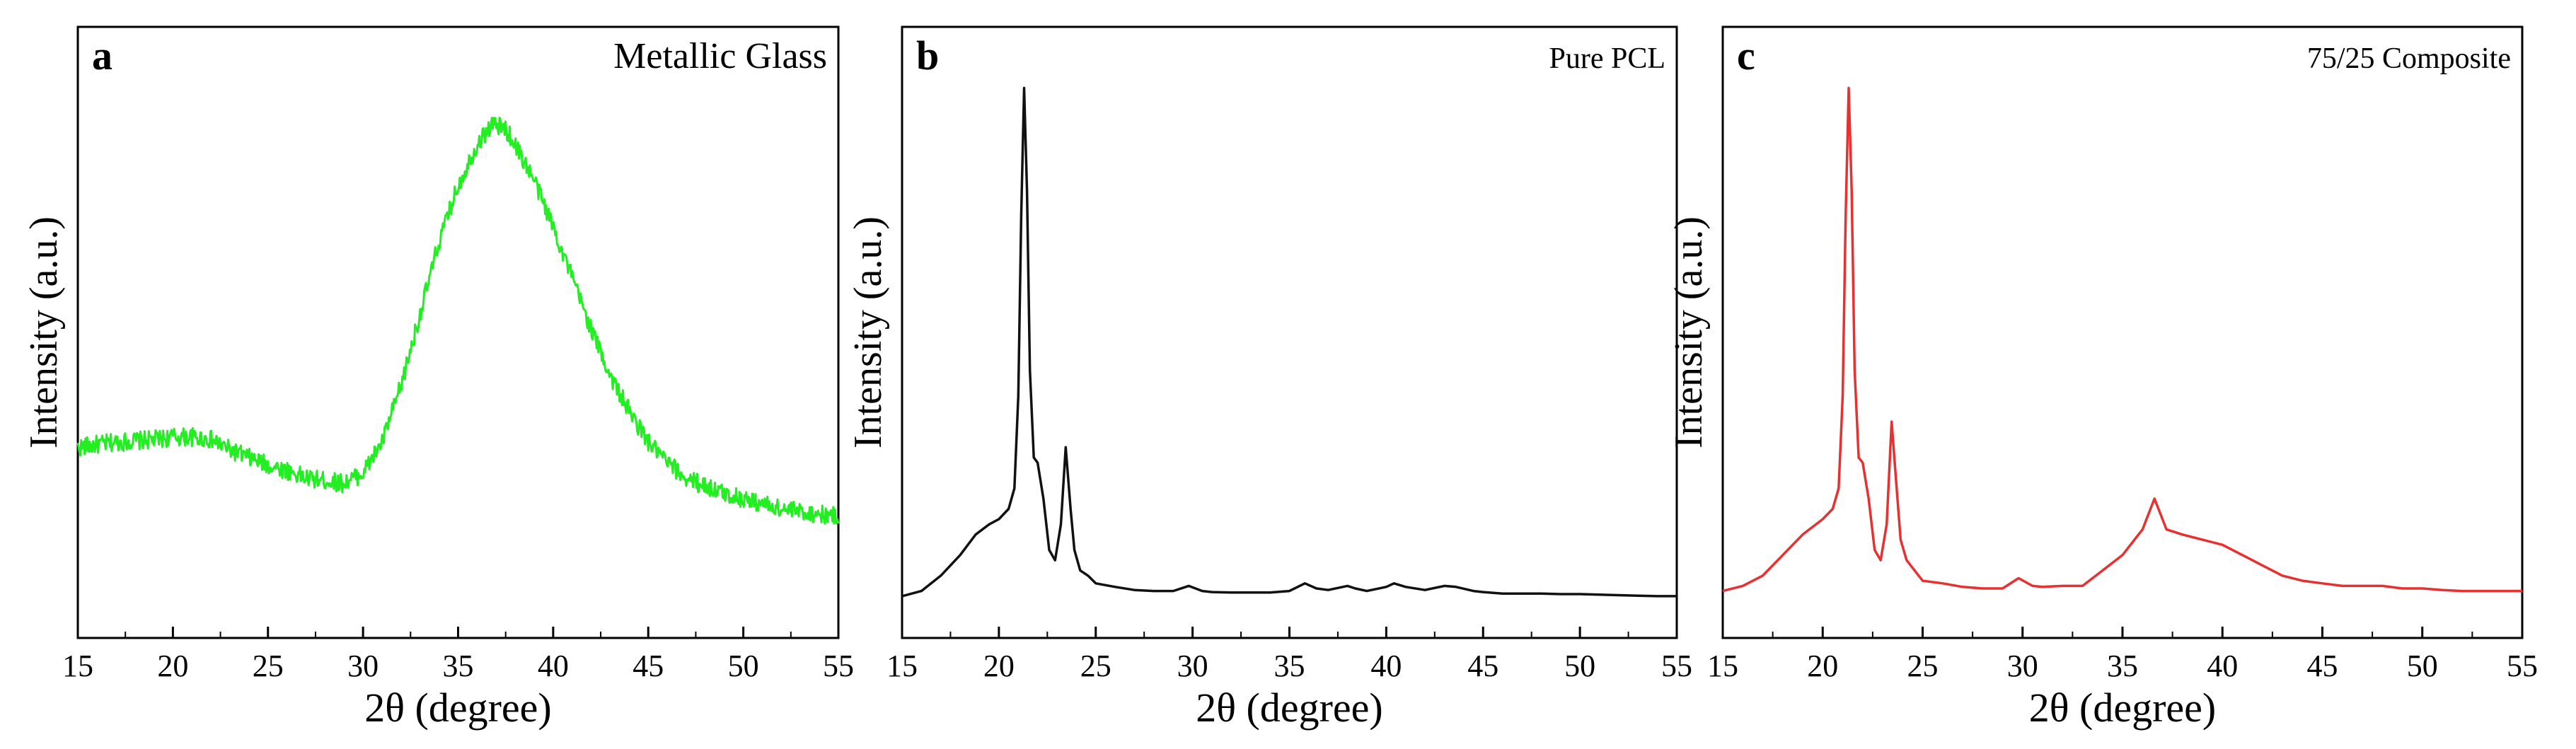 The height and width of the screenshot is (749, 2576). I want to click on panel-letter: c, so click(1746, 56).